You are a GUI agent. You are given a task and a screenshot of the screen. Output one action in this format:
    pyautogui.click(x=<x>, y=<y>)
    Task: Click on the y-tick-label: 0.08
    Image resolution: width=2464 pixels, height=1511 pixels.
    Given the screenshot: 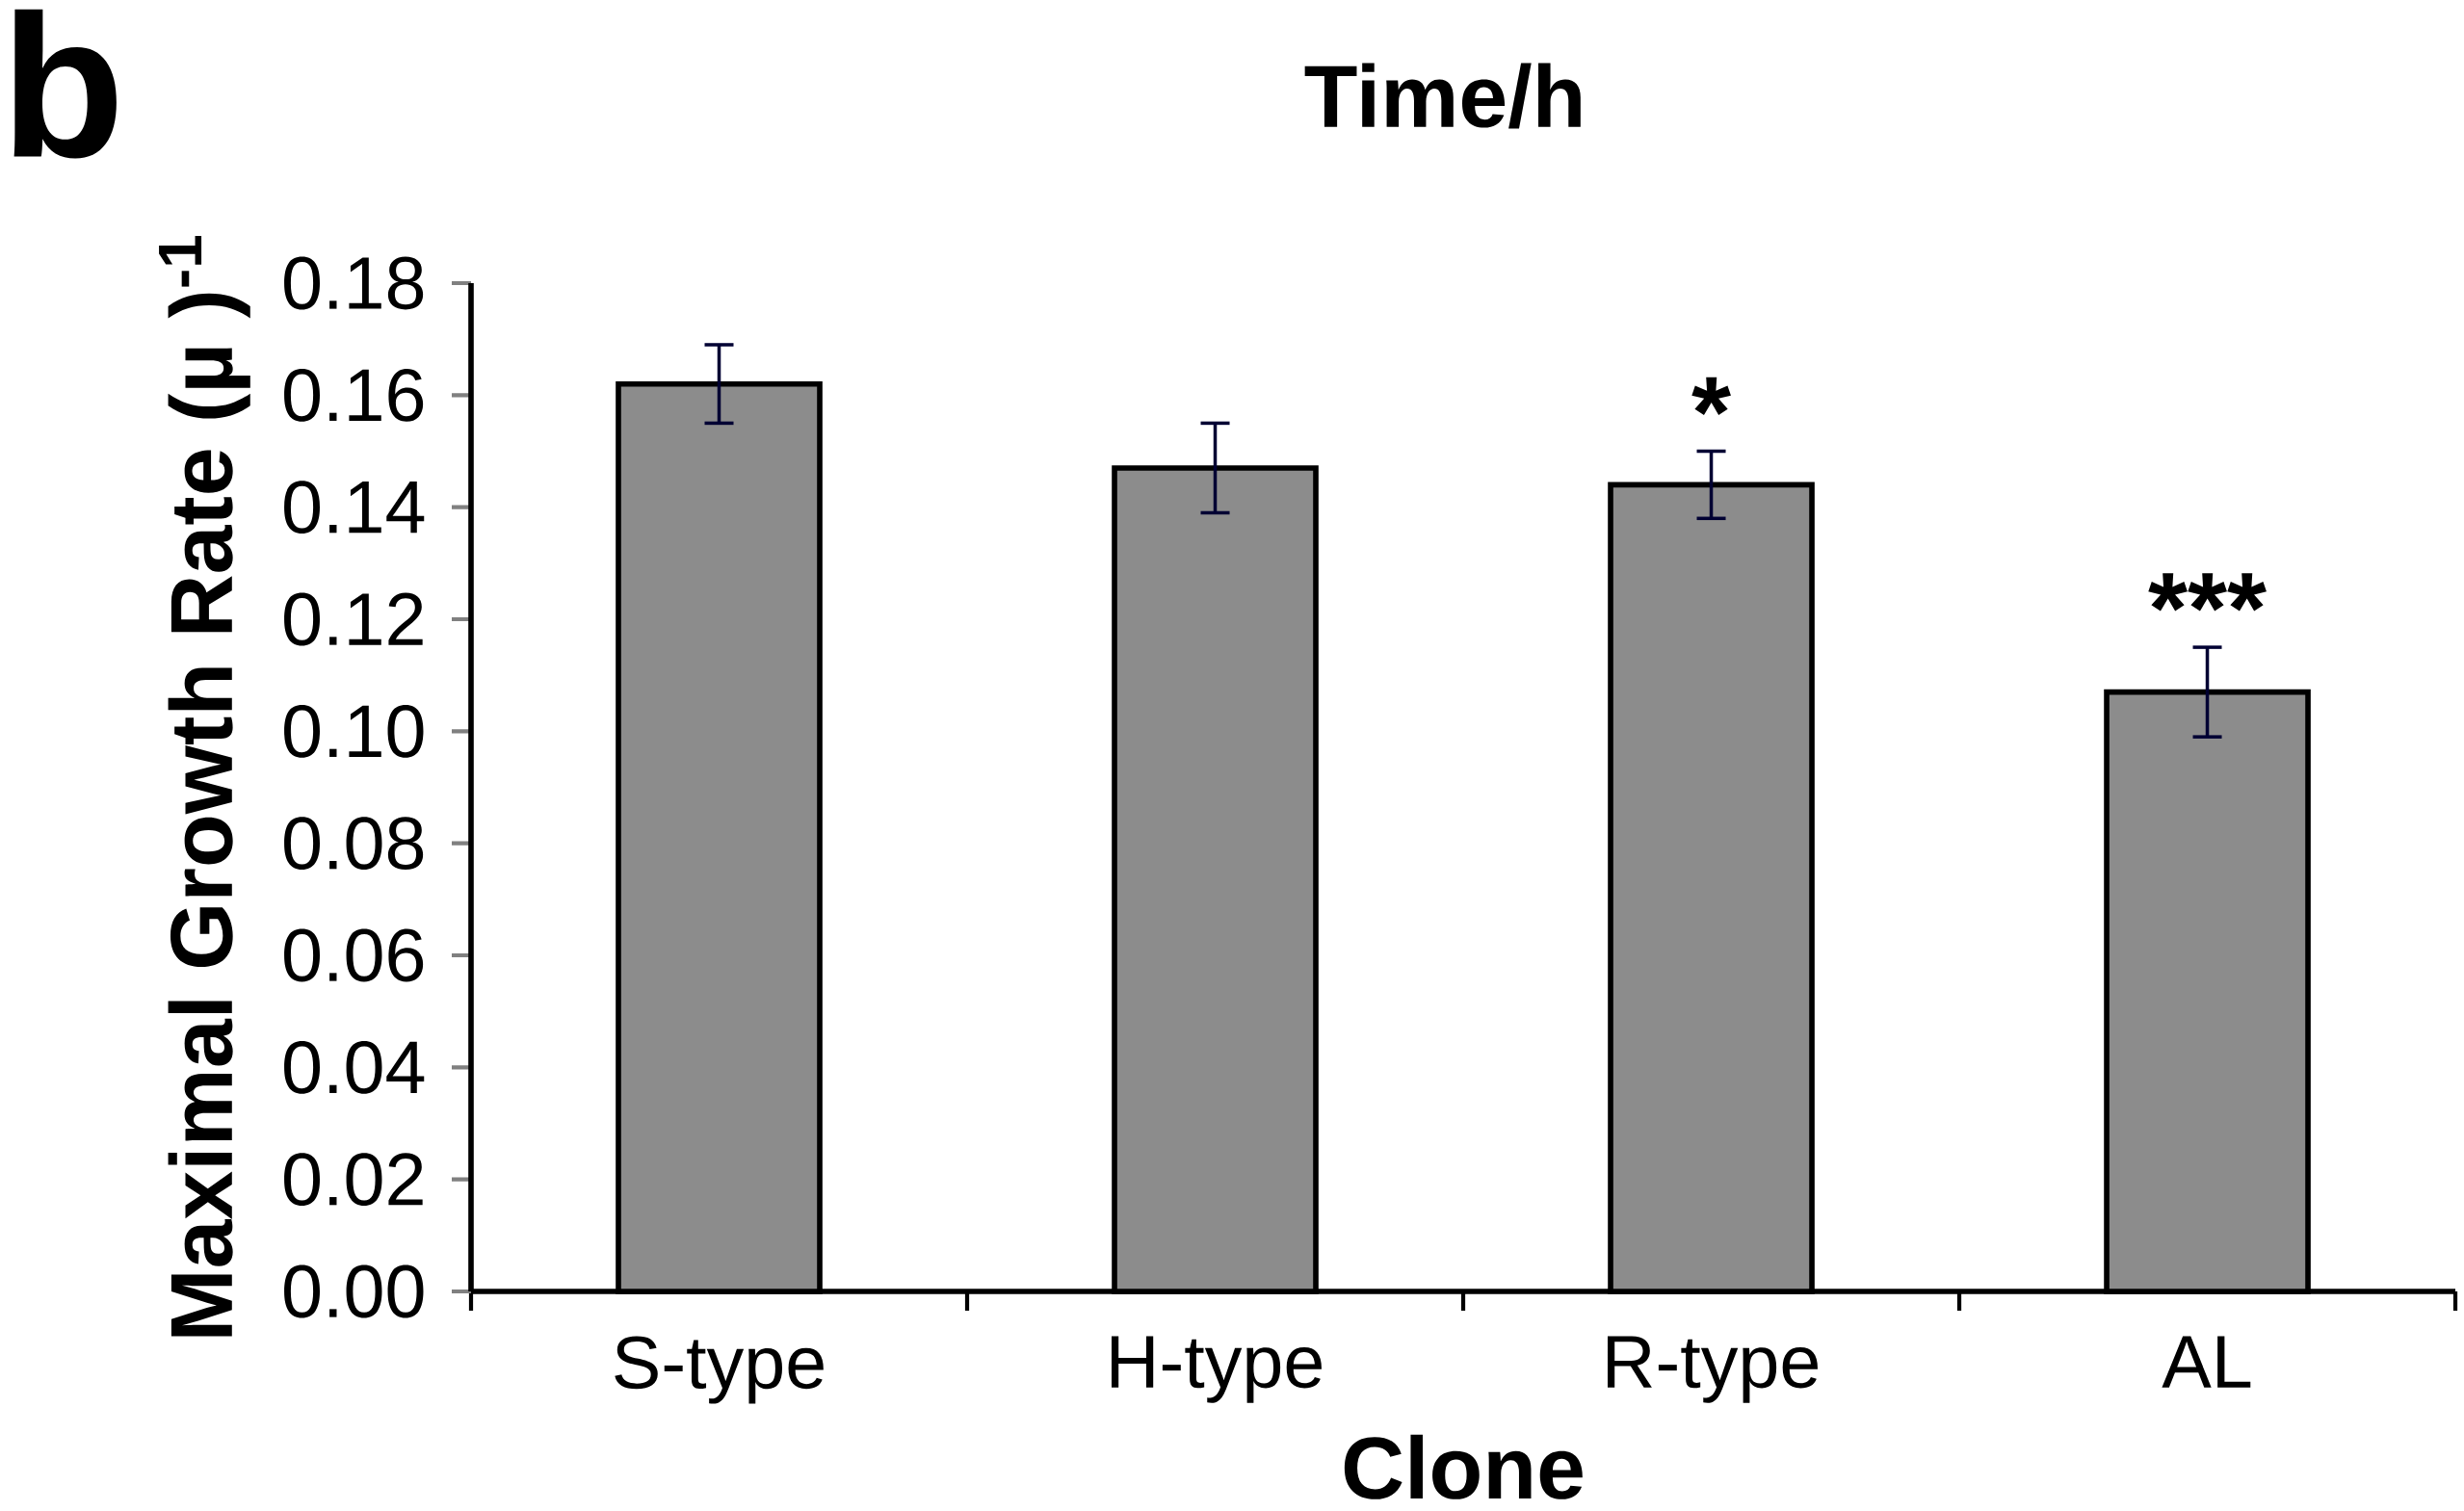 What is the action you would take?
    pyautogui.click(x=354, y=844)
    